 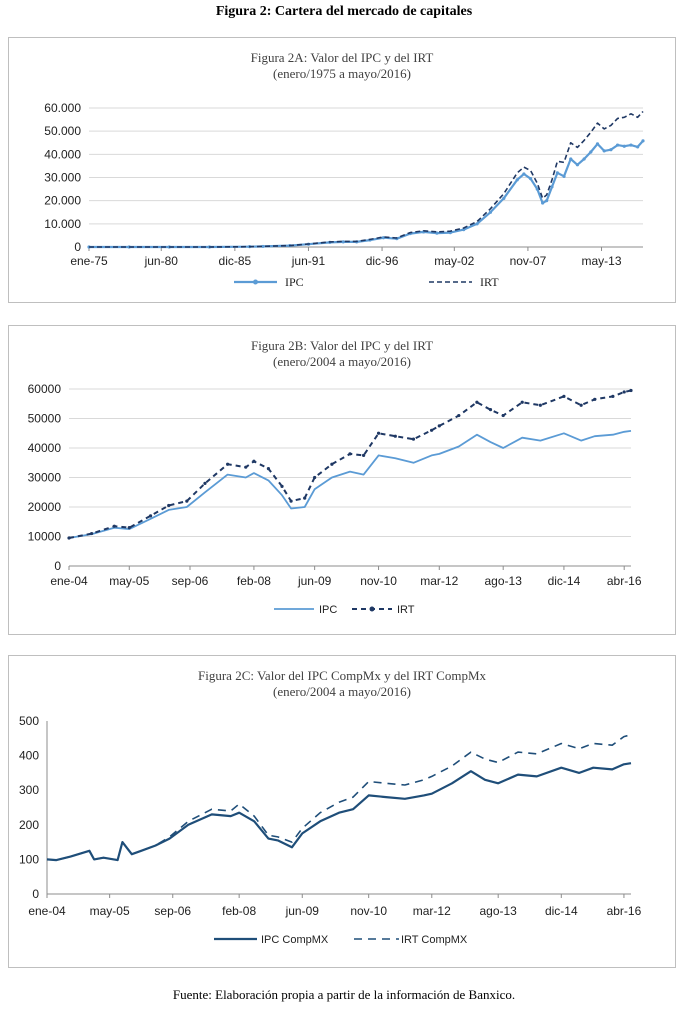 I want to click on x-tick-label: jun-80, so click(x=161, y=261).